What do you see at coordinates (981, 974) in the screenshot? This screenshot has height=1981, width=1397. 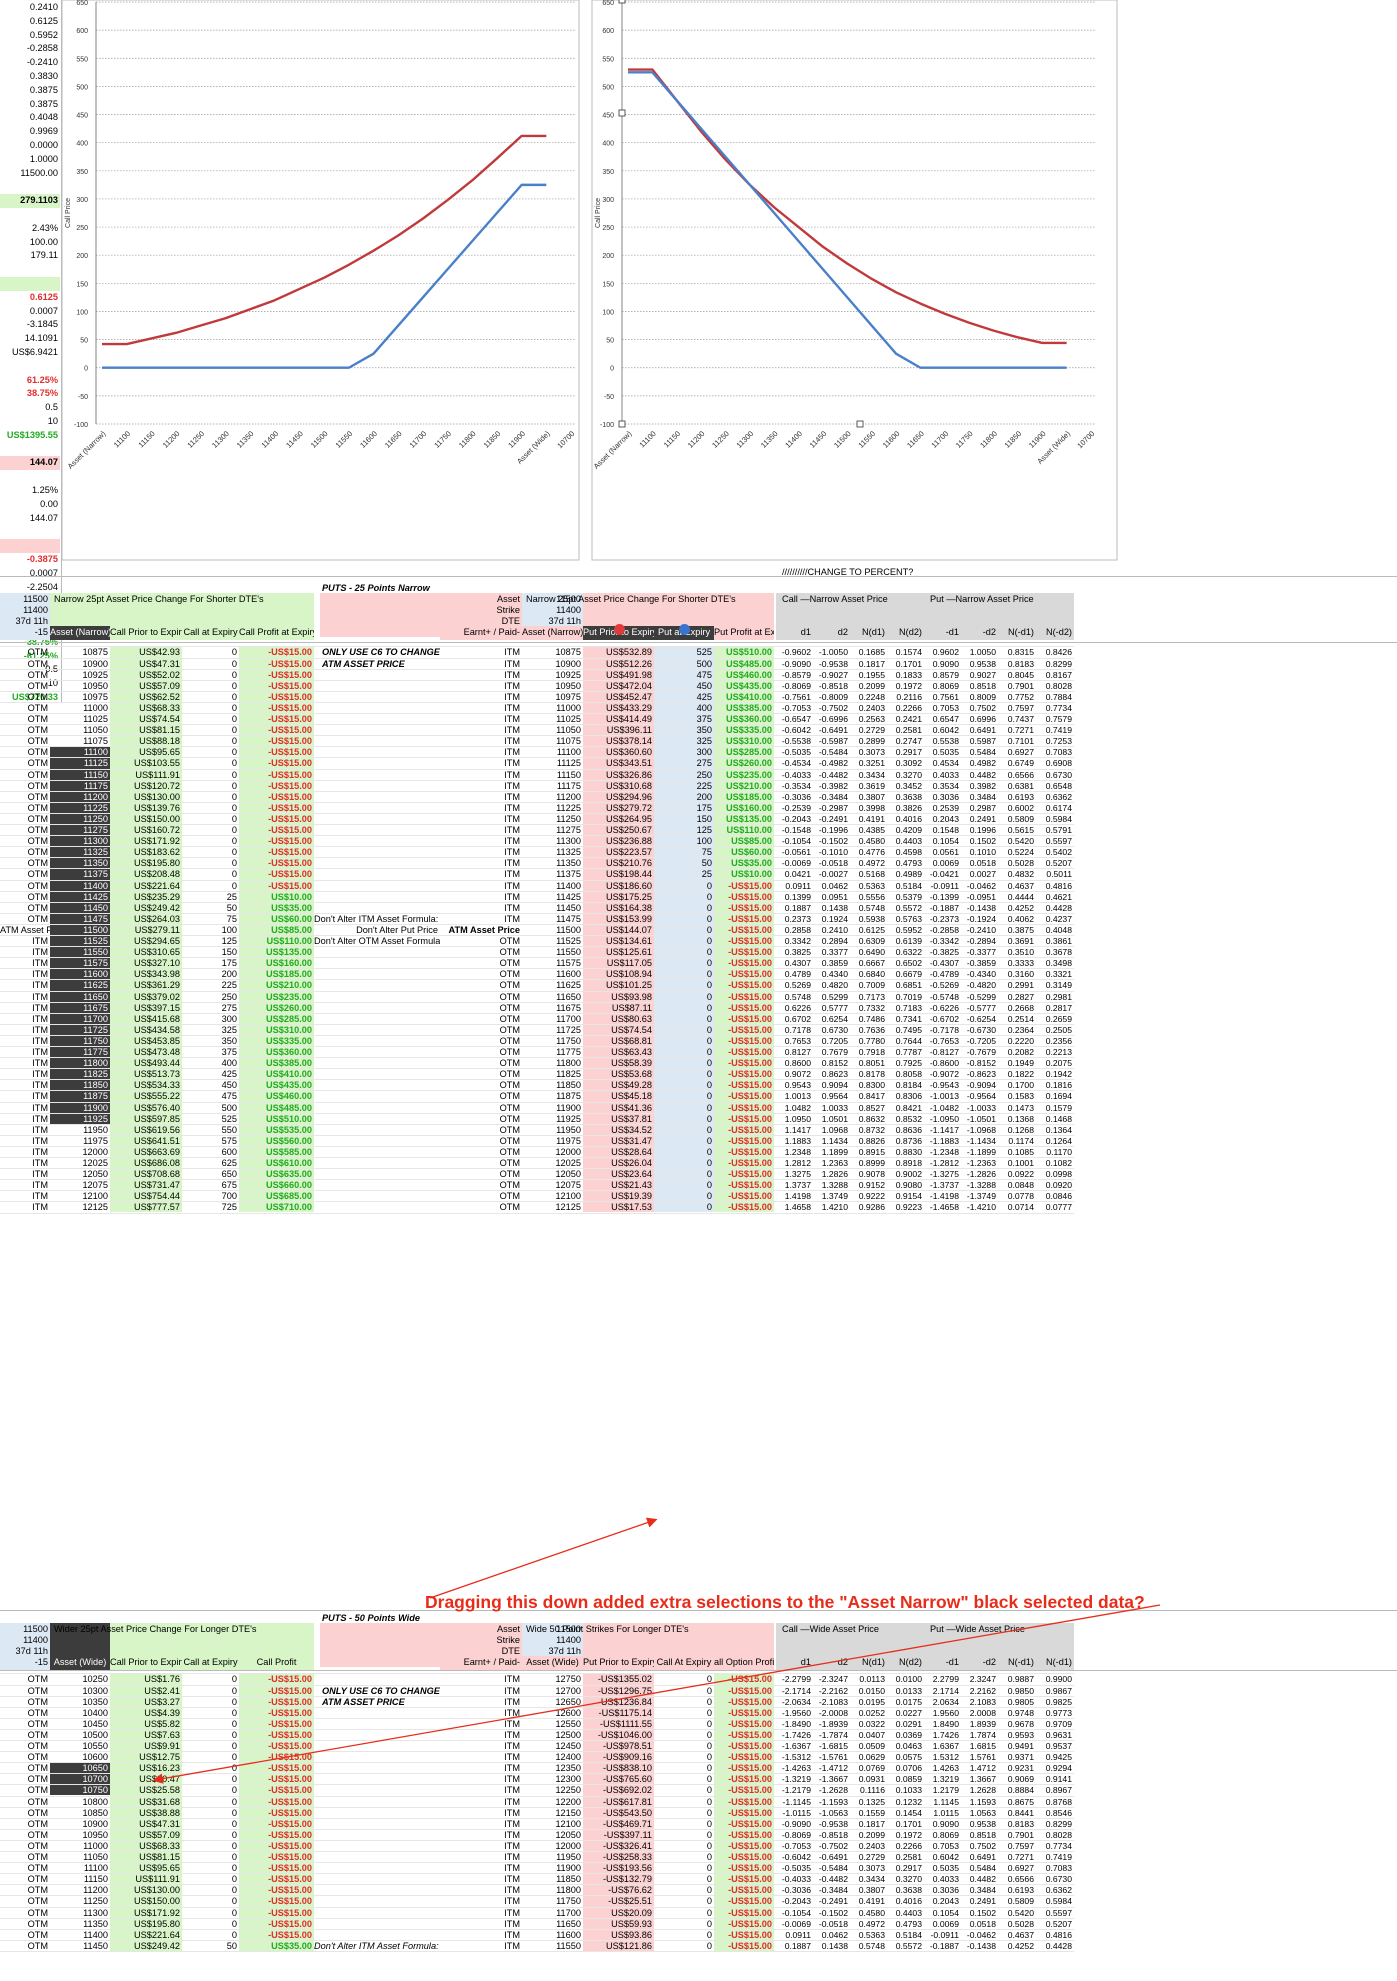 I see `cell: -0.4340` at bounding box center [981, 974].